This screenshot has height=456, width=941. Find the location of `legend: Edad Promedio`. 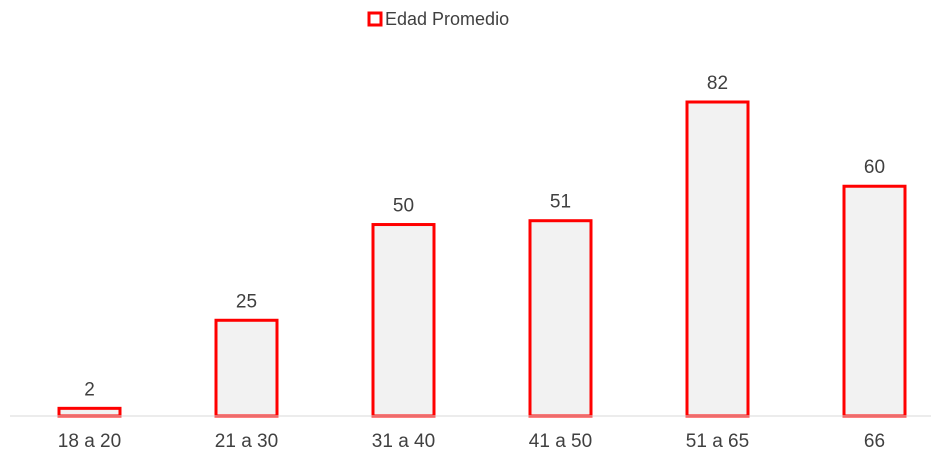

legend: Edad Promedio is located at coordinates (439, 19).